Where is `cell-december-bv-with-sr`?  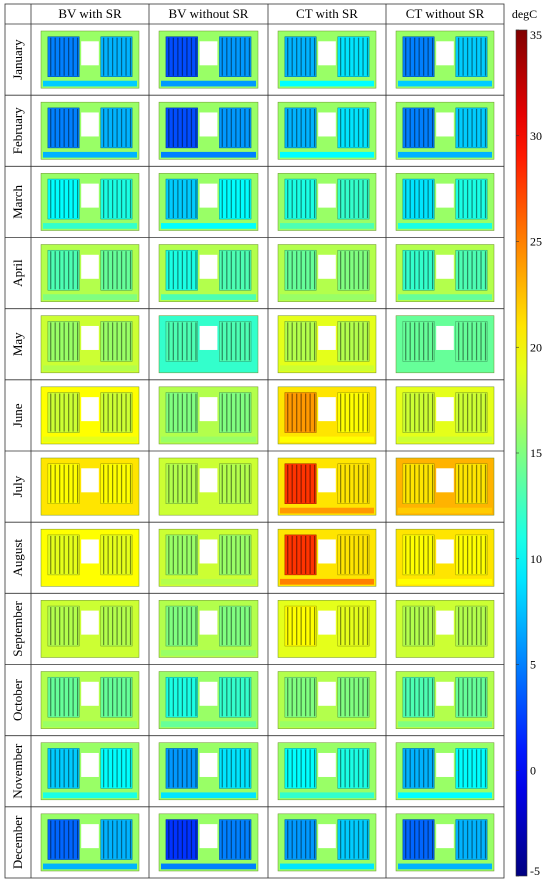 cell-december-bv-with-sr is located at coordinates (90, 842).